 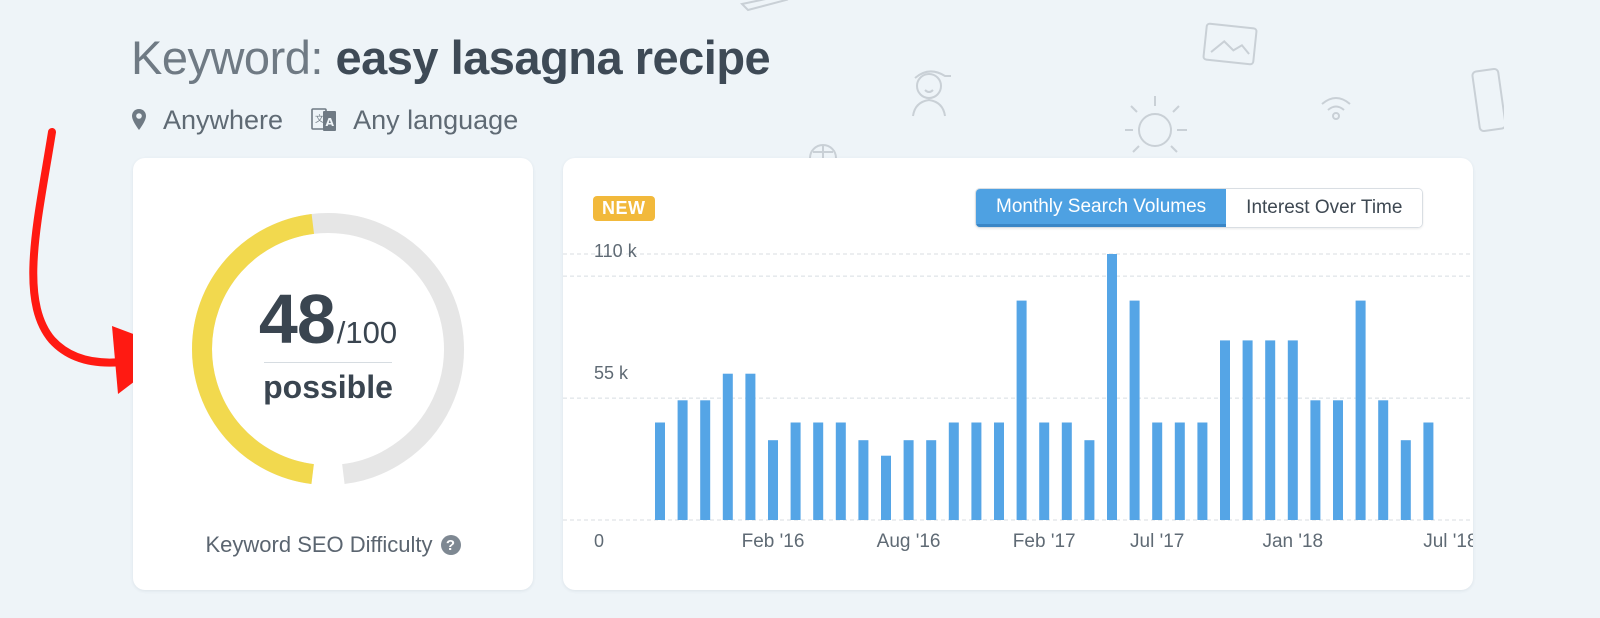 What do you see at coordinates (253, 348) in the screenshot?
I see `gauge-fill` at bounding box center [253, 348].